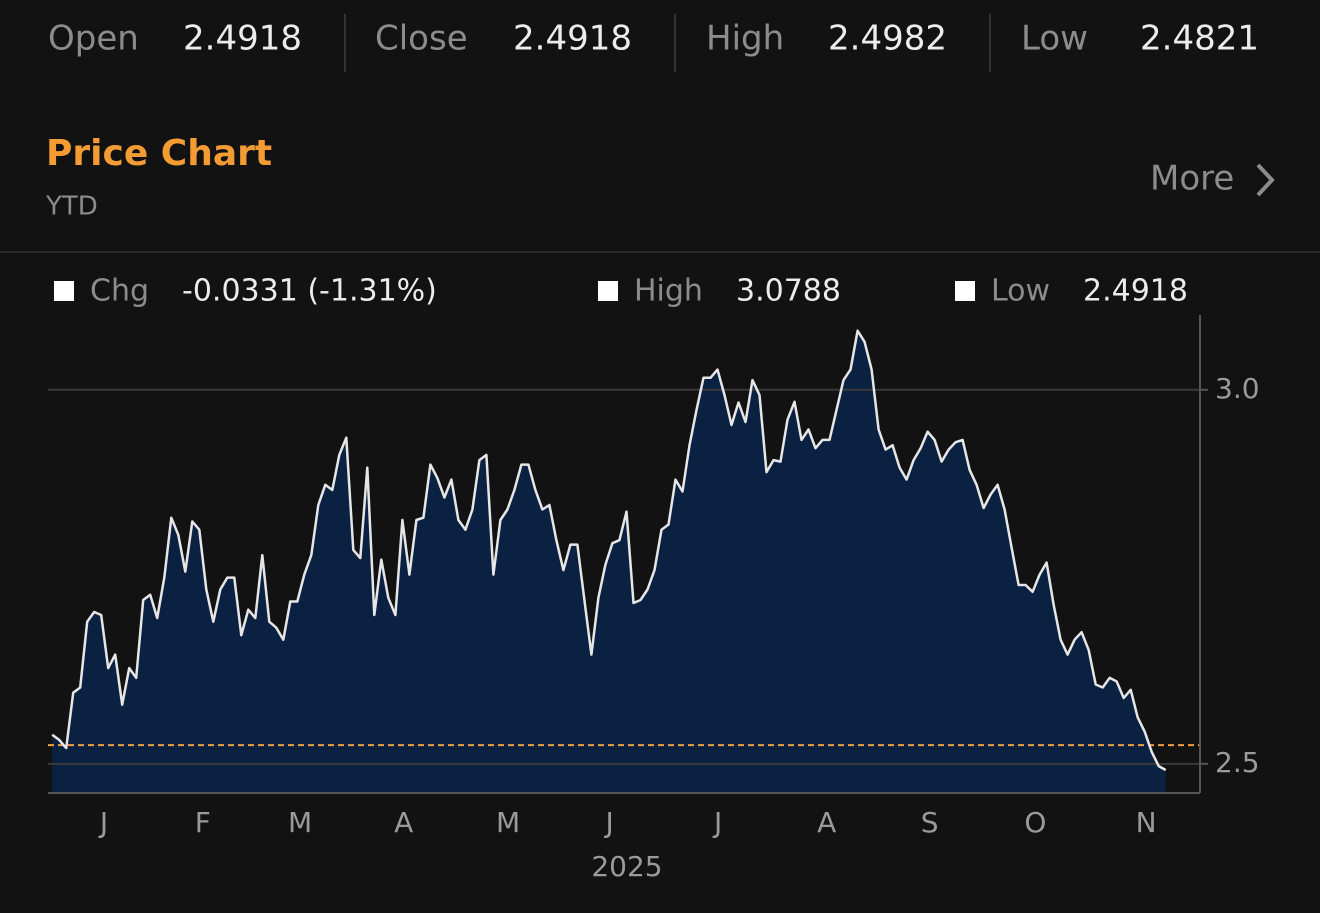  What do you see at coordinates (119, 291) in the screenshot?
I see `legend-label: Chg` at bounding box center [119, 291].